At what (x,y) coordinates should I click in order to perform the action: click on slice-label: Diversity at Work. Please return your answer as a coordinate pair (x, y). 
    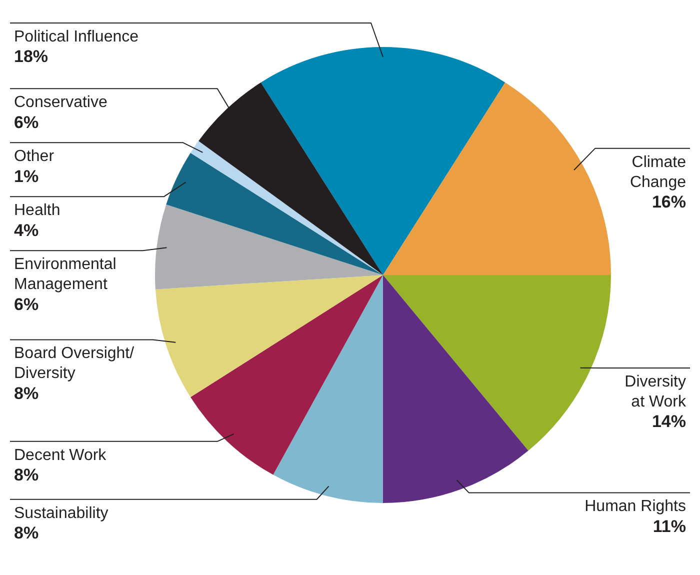
    Looking at the image, I should click on (655, 391).